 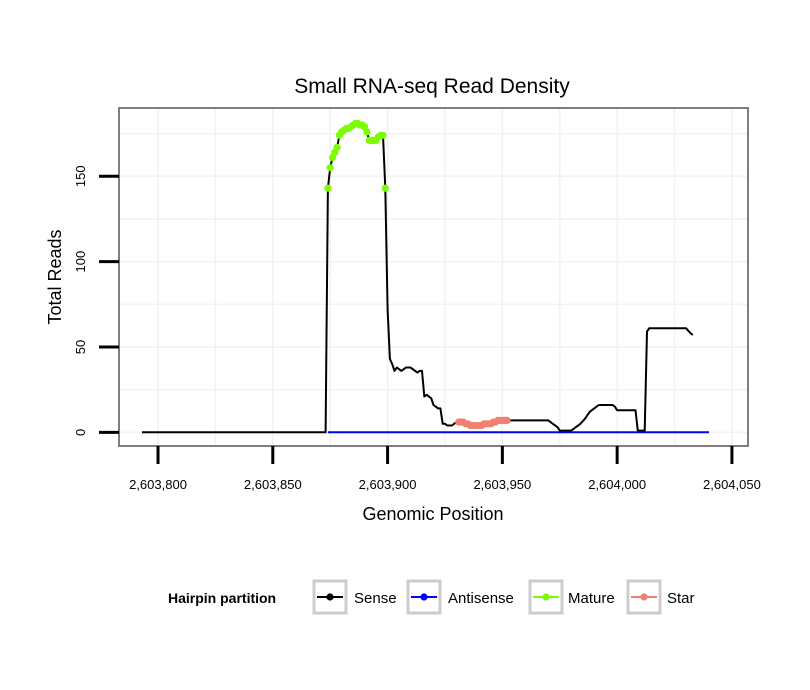 I want to click on legend-label: Star, so click(x=681, y=598).